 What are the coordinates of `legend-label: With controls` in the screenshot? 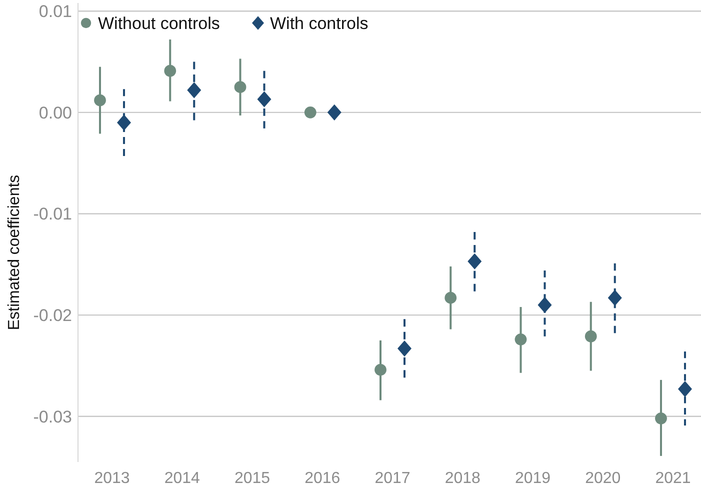 It's located at (319, 23).